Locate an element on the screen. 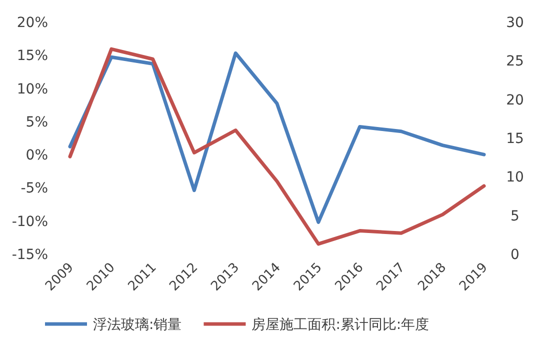 The image size is (547, 349). y-tick-label: -15% is located at coordinates (30, 255).